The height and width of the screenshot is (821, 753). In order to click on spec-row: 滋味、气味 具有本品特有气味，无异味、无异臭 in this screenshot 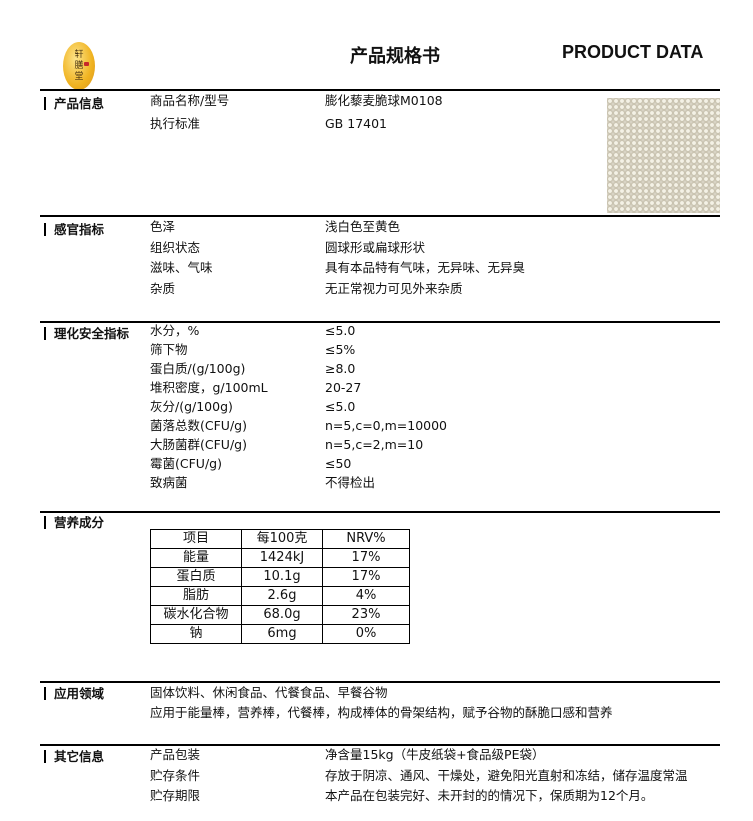, I will do `click(435, 267)`.